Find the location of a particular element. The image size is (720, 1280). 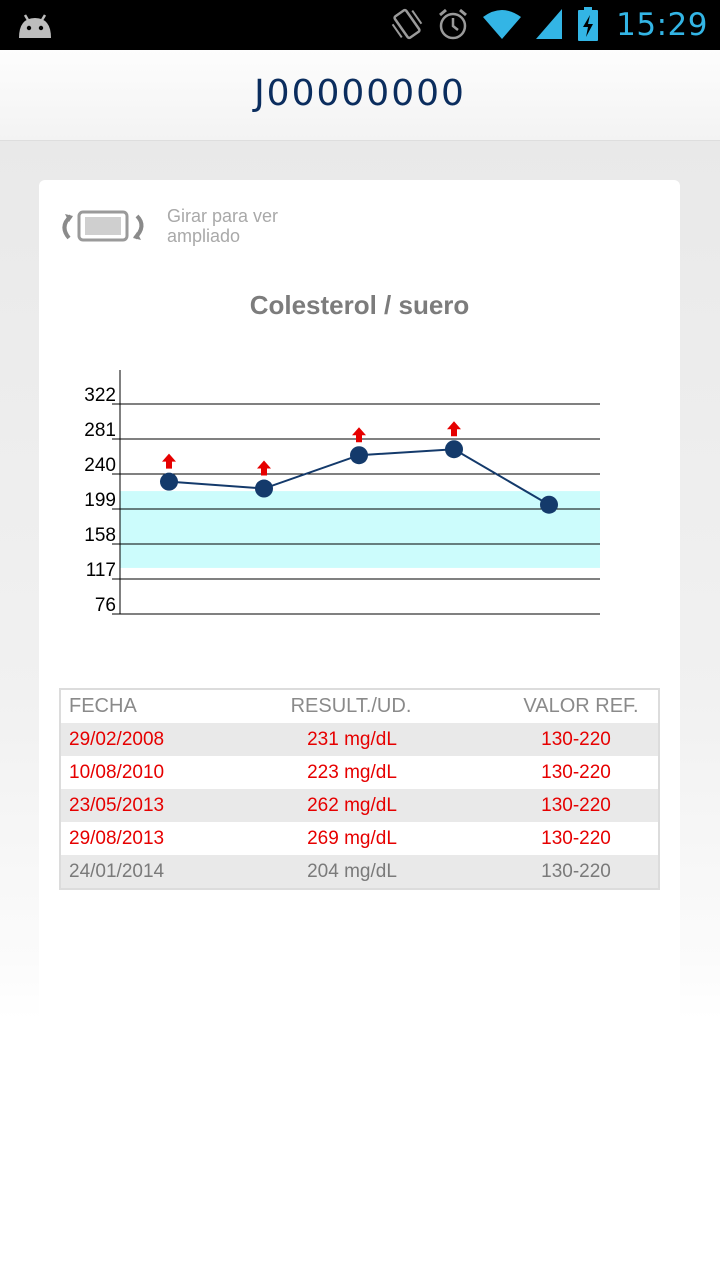

status-bar: 15:29 is located at coordinates (360, 25).